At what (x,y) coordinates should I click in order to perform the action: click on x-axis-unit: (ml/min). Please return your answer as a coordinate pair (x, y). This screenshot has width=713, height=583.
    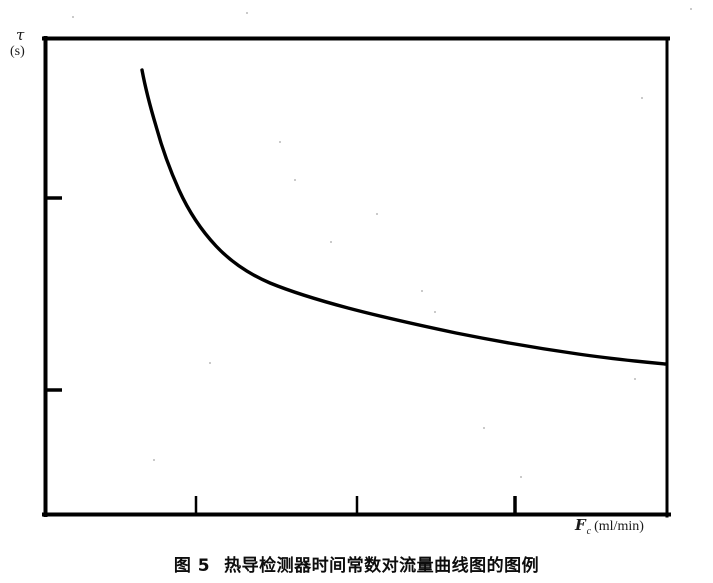
    Looking at the image, I should click on (619, 526).